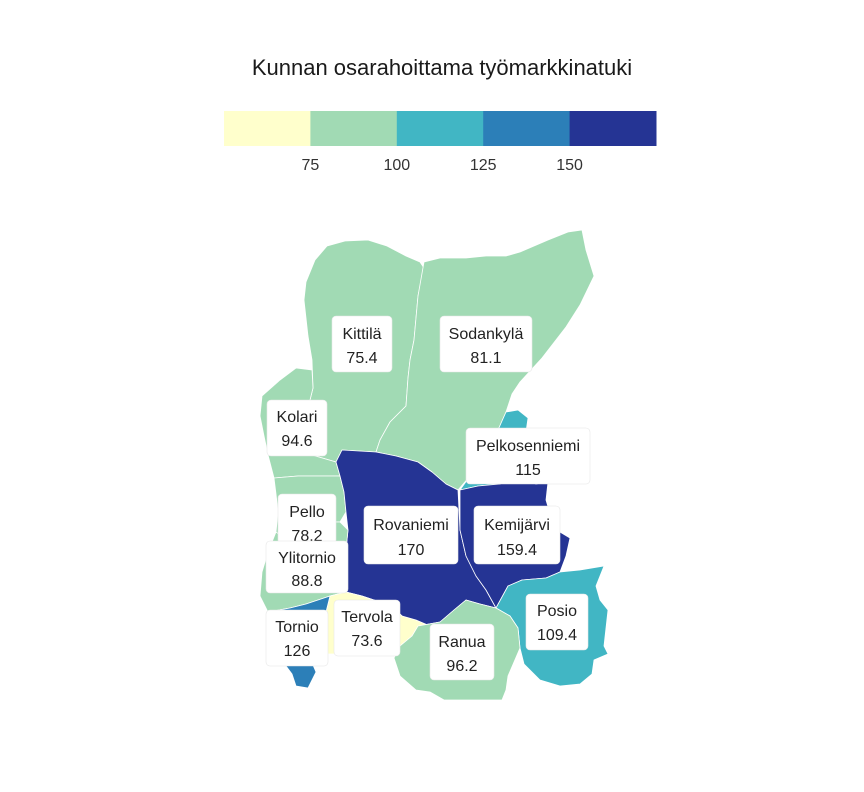 This screenshot has height=792, width=864. I want to click on label-ylitornio: Ylitornio 88.8, so click(307, 567).